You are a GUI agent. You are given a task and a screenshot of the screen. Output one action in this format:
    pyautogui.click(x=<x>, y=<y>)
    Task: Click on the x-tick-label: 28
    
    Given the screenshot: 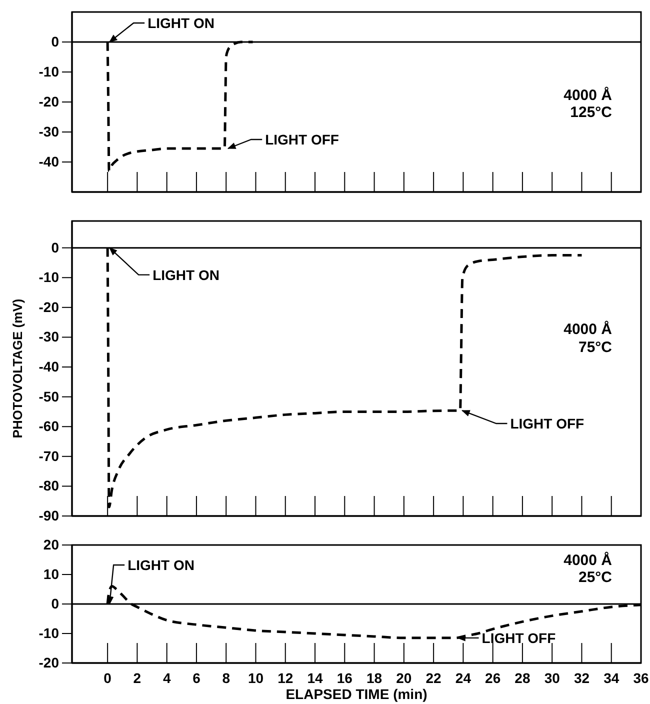 What is the action you would take?
    pyautogui.click(x=522, y=678)
    